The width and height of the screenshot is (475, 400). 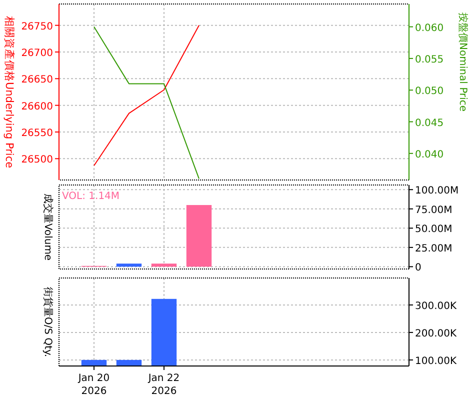 I want to click on y-axis-title: 成交量Volume, so click(x=48, y=227).